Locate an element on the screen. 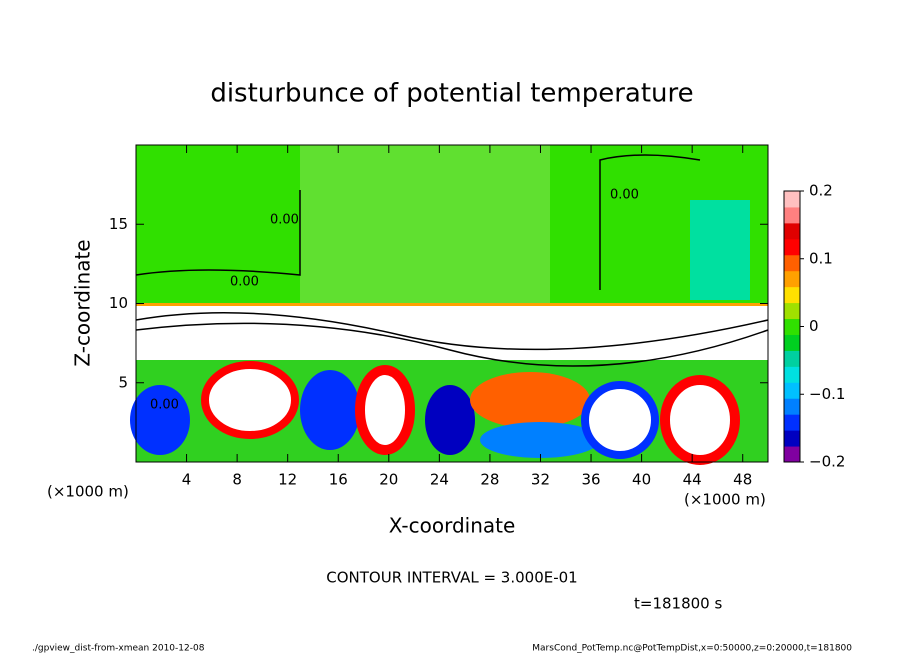 This screenshot has width=904, height=658. x-tick-label: 16 is located at coordinates (338, 480).